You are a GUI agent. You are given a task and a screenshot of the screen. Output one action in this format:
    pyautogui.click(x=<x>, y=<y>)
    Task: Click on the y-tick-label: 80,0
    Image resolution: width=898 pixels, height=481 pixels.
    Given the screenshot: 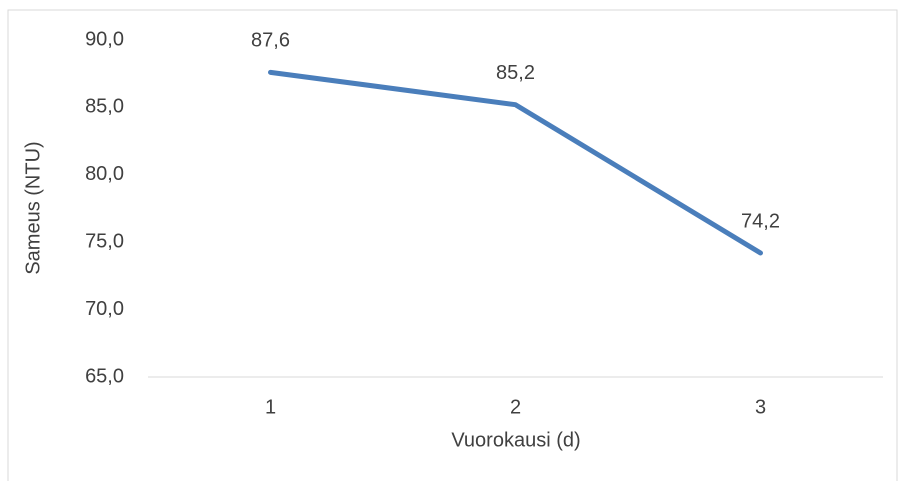 What is the action you would take?
    pyautogui.click(x=104, y=174)
    